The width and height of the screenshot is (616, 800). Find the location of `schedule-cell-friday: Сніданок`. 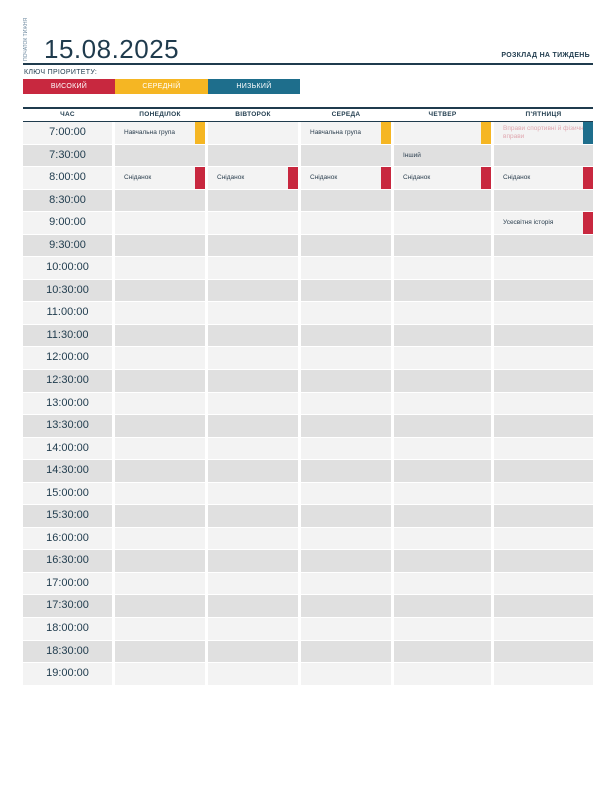

schedule-cell-friday: Сніданок is located at coordinates (543, 178).